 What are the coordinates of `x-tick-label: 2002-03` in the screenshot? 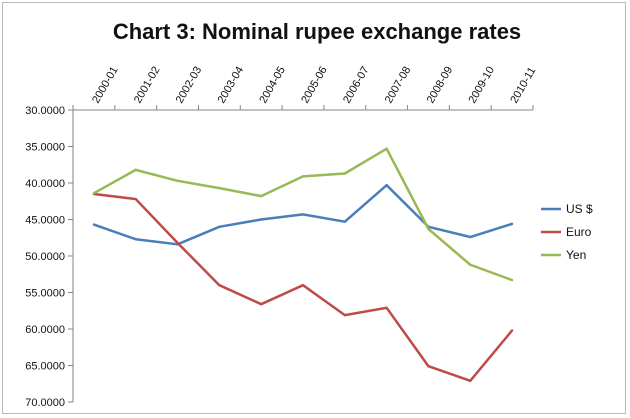 It's located at (189, 85).